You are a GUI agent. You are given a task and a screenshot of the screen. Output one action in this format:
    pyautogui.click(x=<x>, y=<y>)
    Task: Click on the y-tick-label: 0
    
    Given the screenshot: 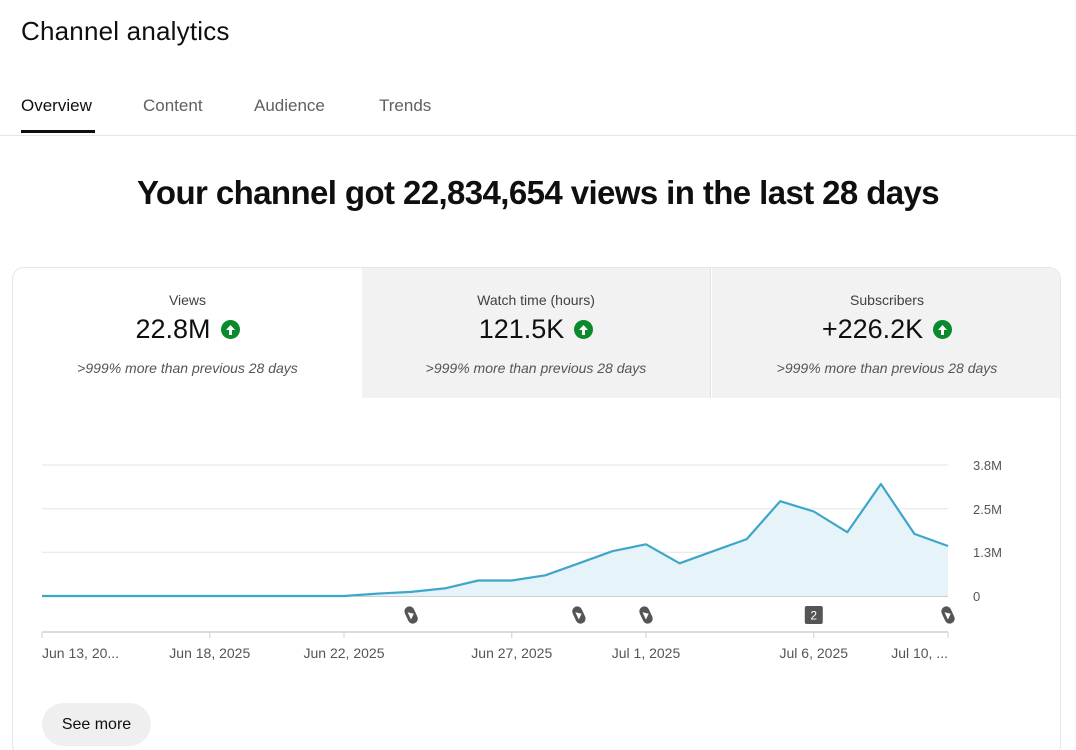 What is the action you would take?
    pyautogui.click(x=976, y=596)
    